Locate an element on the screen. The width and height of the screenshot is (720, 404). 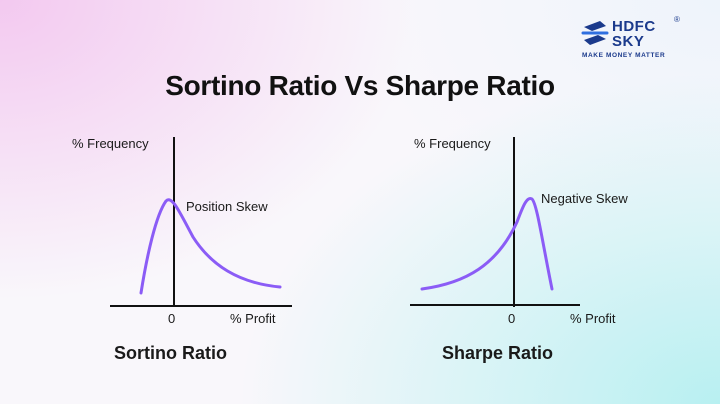
brand-logo: HDFC SKY ® MAKE MONEY MATTER is located at coordinates (640, 39).